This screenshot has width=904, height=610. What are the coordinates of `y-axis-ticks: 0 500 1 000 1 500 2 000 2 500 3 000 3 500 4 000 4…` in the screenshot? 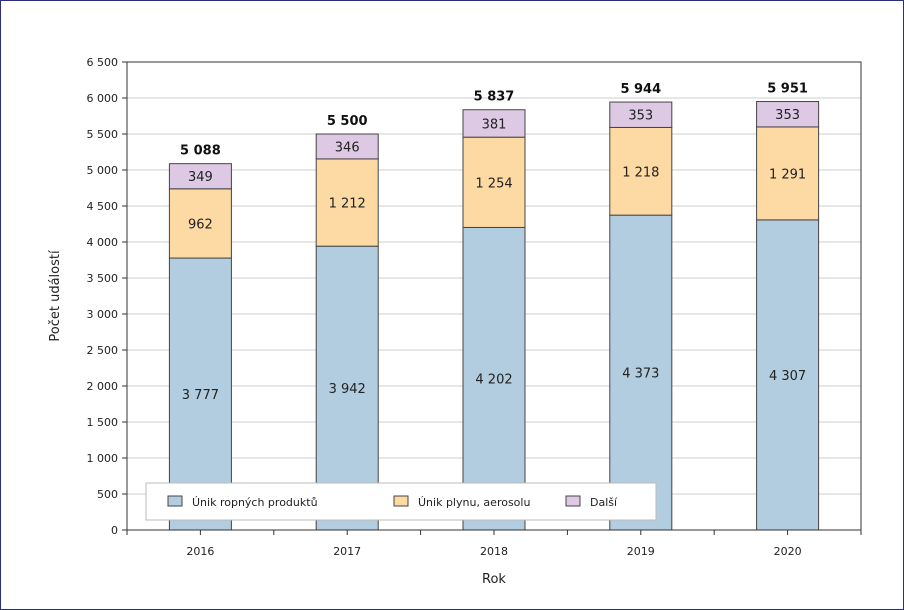 It's located at (107, 296).